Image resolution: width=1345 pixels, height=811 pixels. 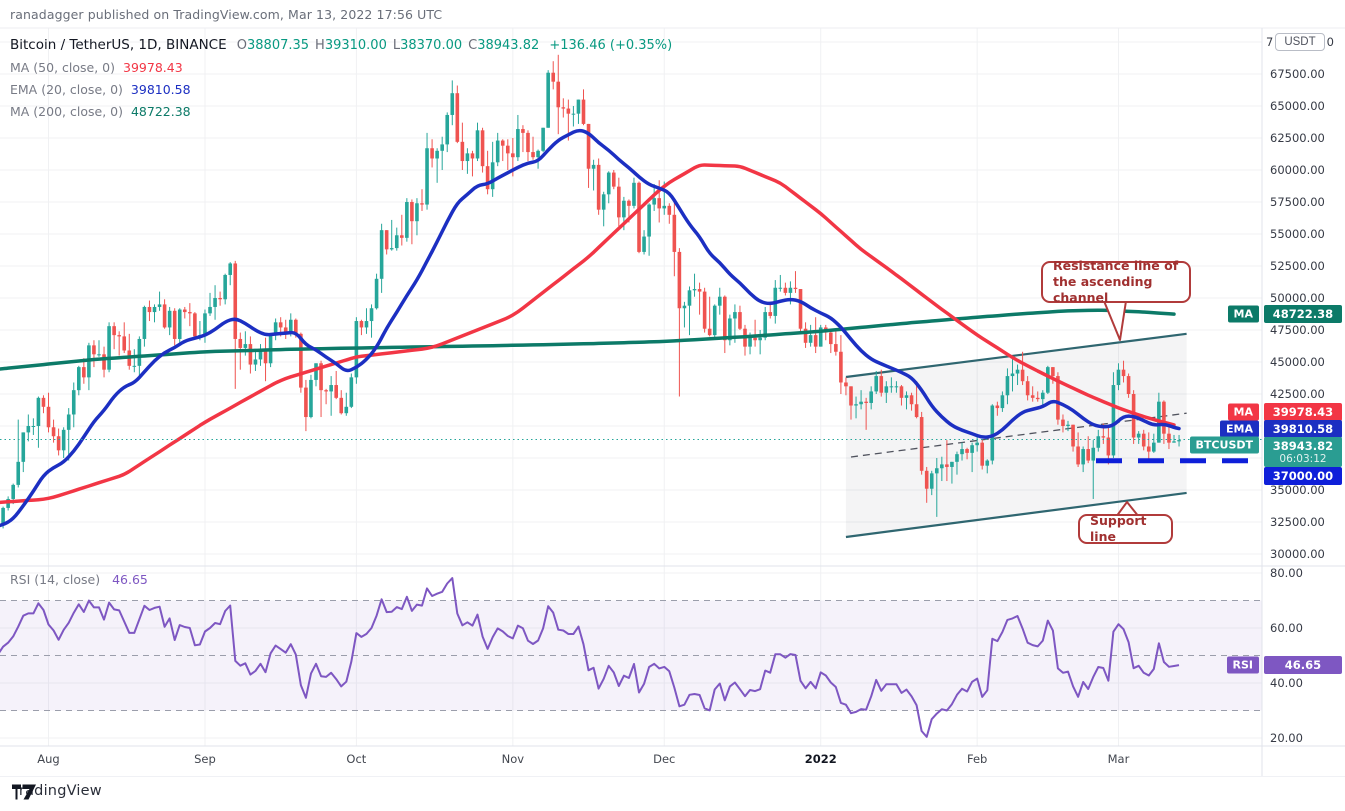 What do you see at coordinates (57, 791) in the screenshot?
I see `tradingview-logo: TradingView` at bounding box center [57, 791].